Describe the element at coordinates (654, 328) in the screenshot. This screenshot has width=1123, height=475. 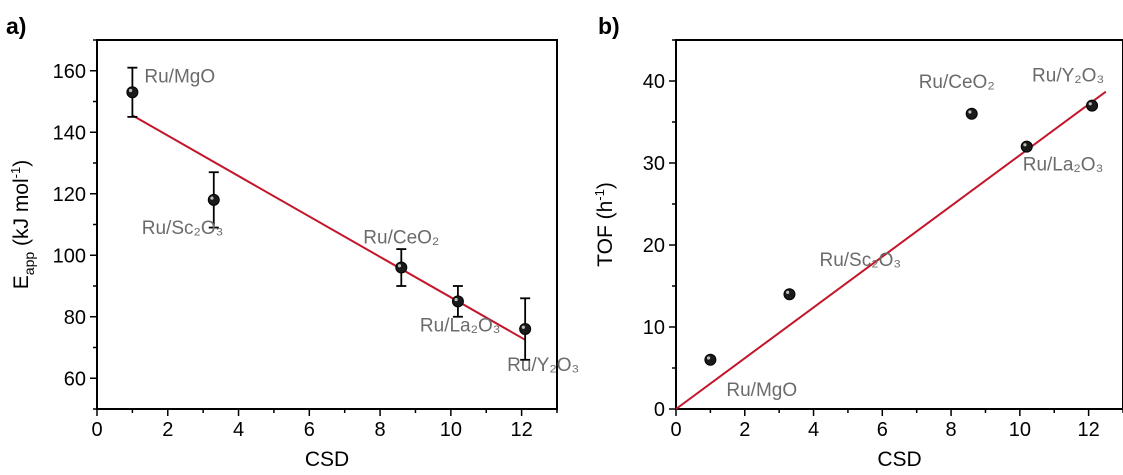
I see `y-tick-label: 10` at that location.